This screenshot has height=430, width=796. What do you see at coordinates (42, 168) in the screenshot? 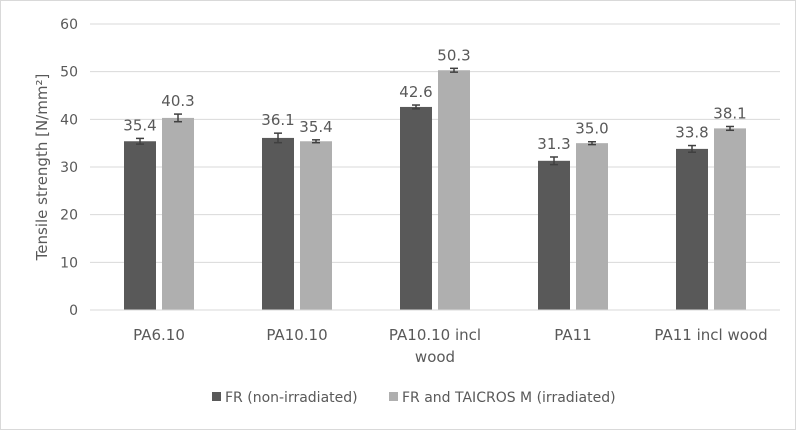
I see `y-axis-label: Tensile strength [N/mm²]` at bounding box center [42, 168].